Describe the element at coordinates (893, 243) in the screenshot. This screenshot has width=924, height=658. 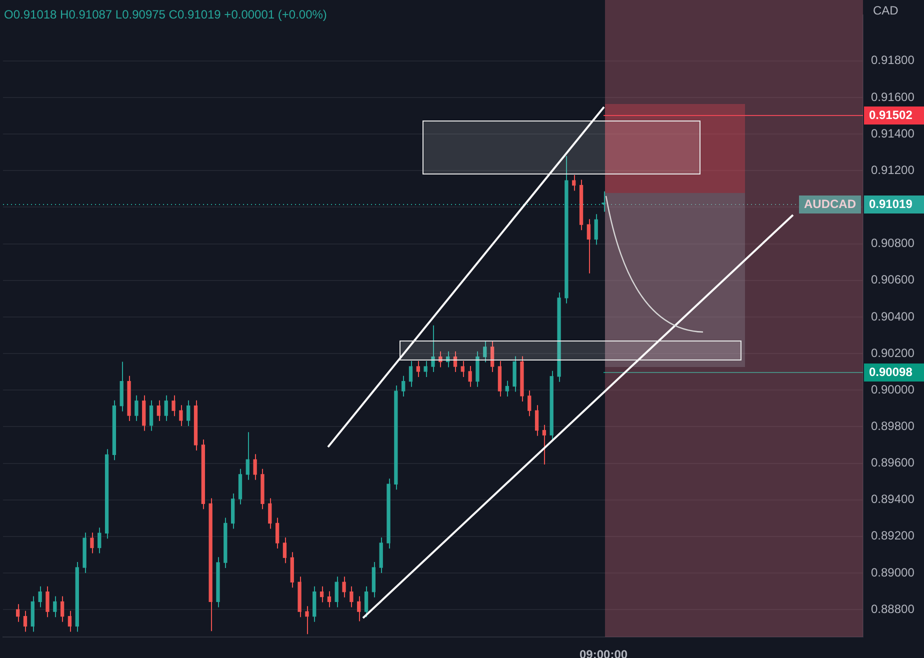
I see `y-tick-label: 0.90800` at that location.